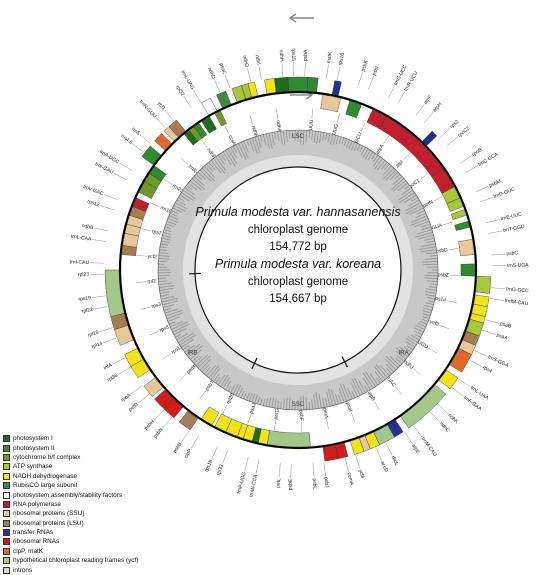 The width and height of the screenshot is (545, 575). I want to click on gene-label: atpB, so click(371, 396).